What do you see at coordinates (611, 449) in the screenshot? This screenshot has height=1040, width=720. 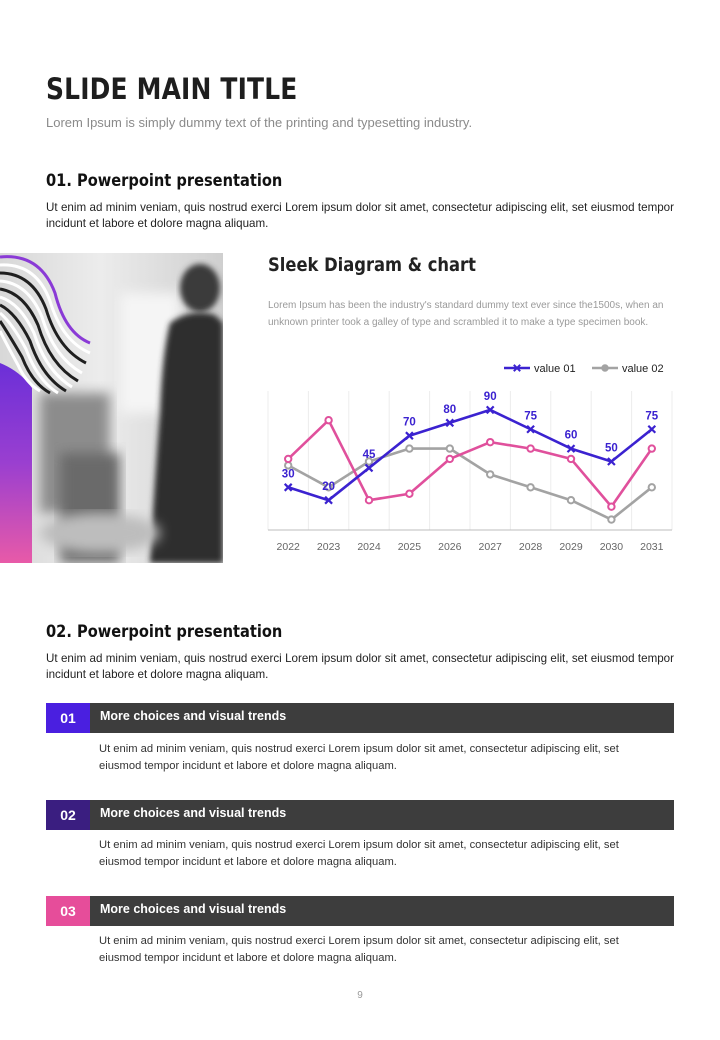 I see `data-label: 50` at bounding box center [611, 449].